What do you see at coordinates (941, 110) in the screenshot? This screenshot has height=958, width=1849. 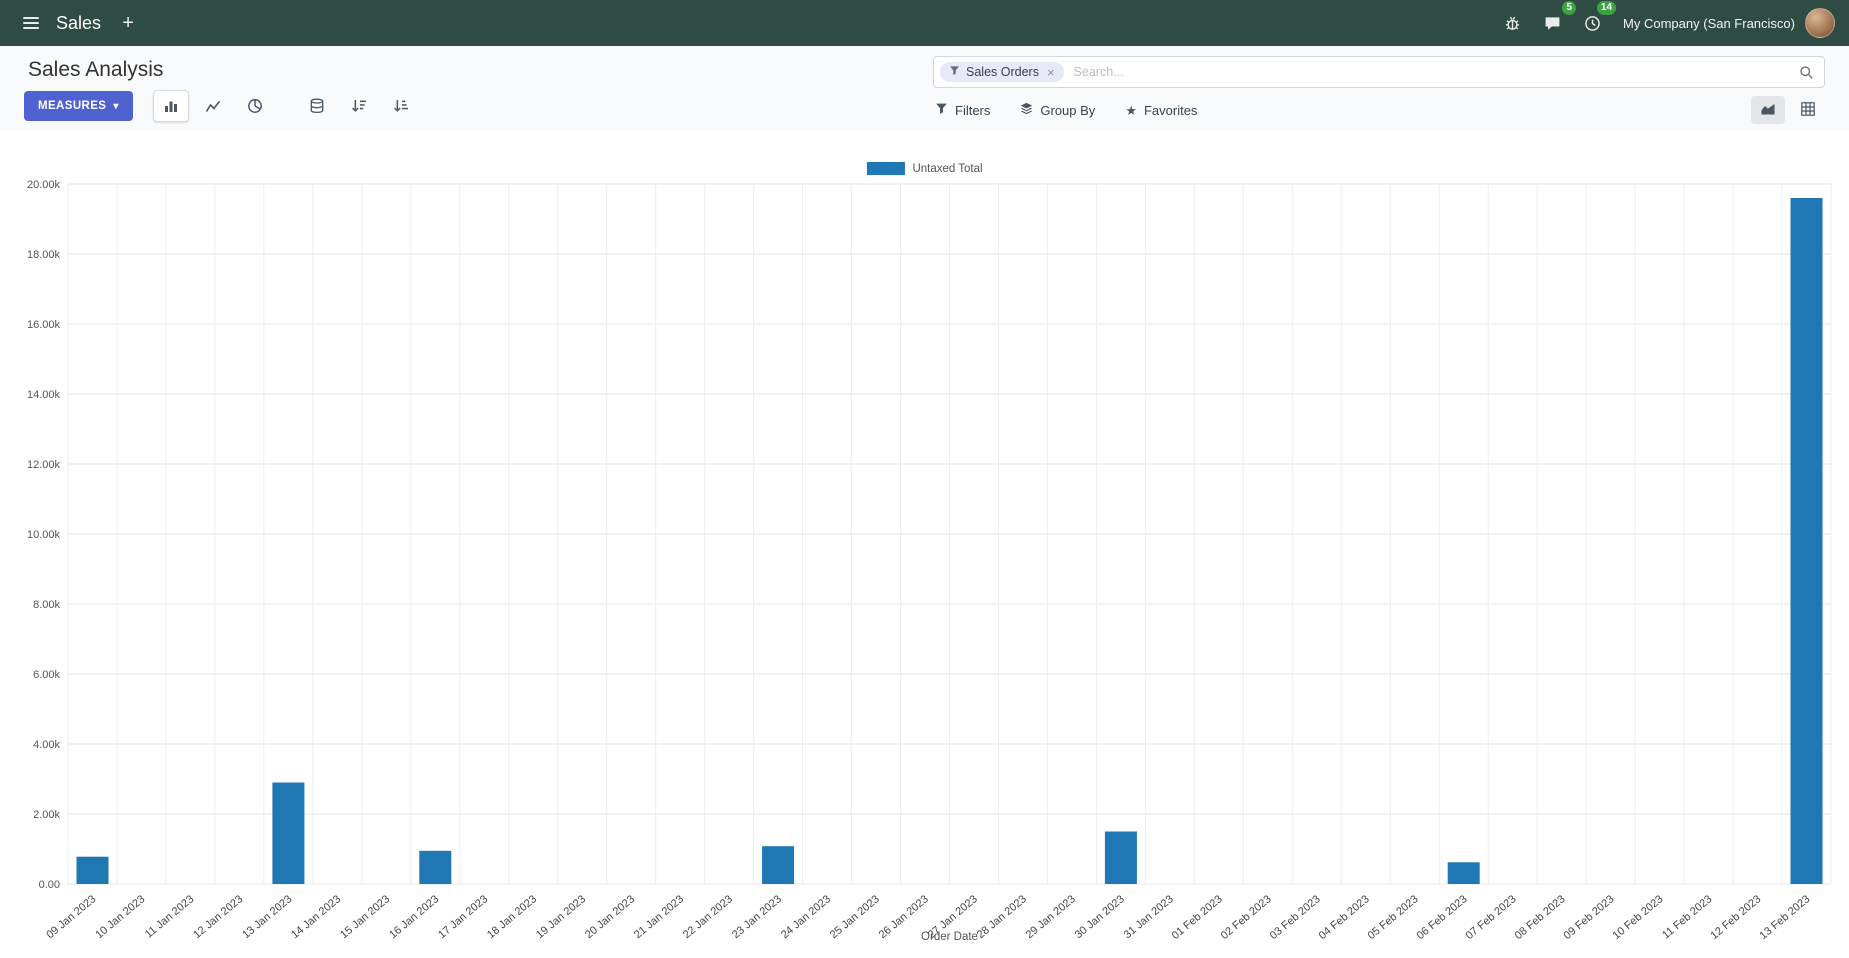 I see `filters-funnel-icon` at bounding box center [941, 110].